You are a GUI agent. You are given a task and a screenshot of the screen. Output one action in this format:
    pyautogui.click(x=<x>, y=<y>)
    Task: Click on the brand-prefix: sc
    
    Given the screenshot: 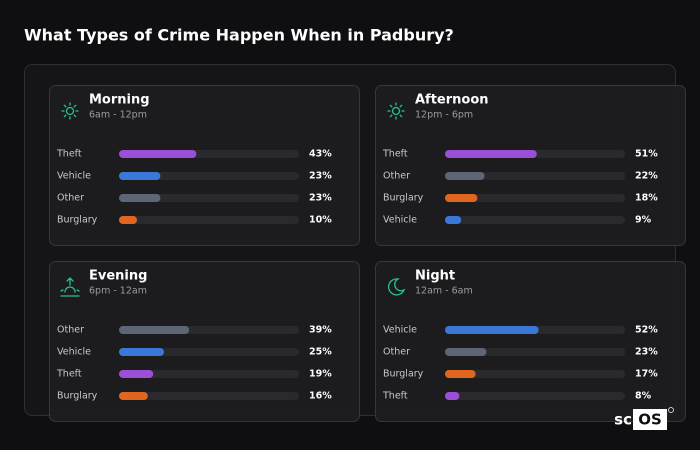 What is the action you would take?
    pyautogui.click(x=623, y=420)
    